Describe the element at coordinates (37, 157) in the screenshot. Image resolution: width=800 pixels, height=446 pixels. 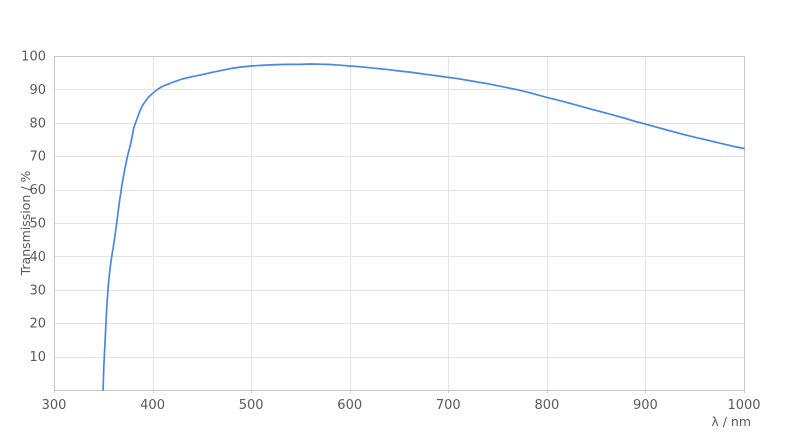
I see `y-tick-label-70: 70` at that location.